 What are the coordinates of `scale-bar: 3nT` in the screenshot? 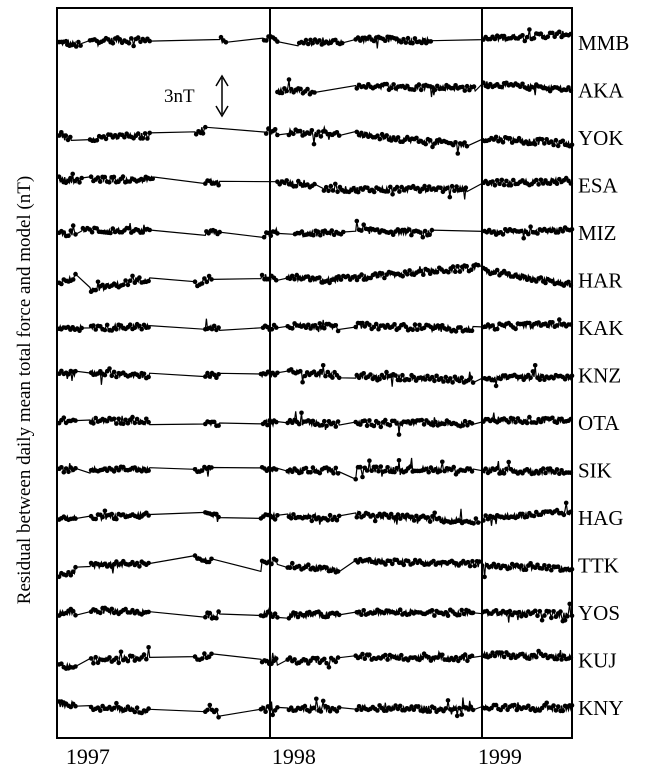 It's located at (196, 96).